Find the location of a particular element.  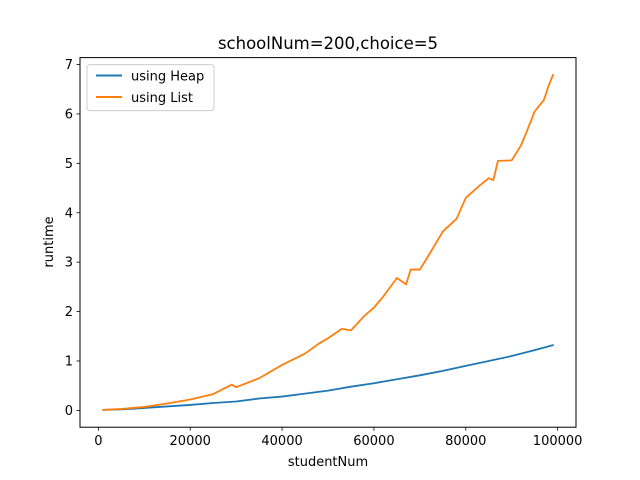

x-axis-label: studentNum is located at coordinates (328, 462).